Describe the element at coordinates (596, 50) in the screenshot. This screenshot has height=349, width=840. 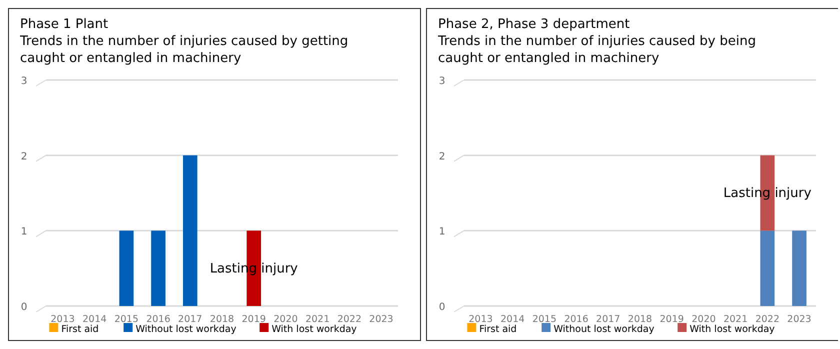
I see `chart-subtitle: Trends in the number of injuries caused by being caught or entangled in machinery` at that location.